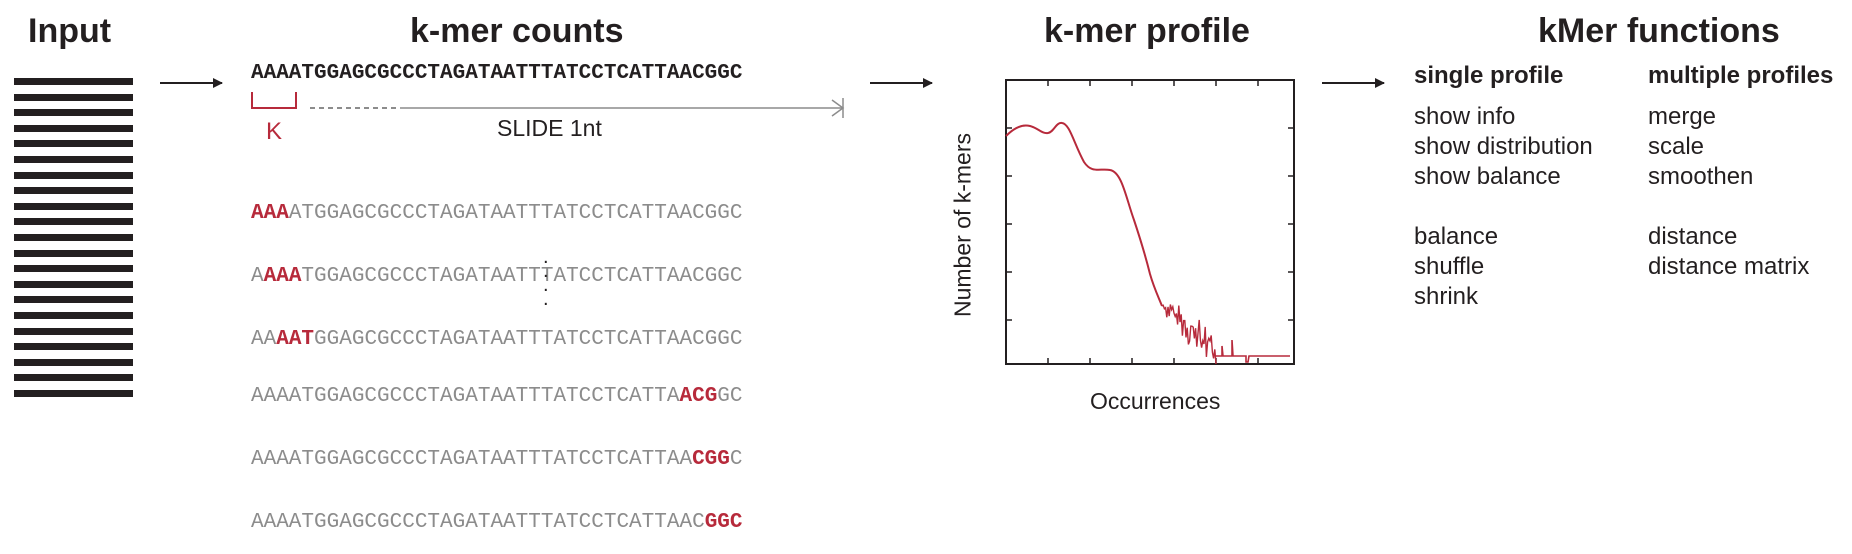 The image size is (1852, 554). I want to click on function-item: show balance, so click(1487, 176).